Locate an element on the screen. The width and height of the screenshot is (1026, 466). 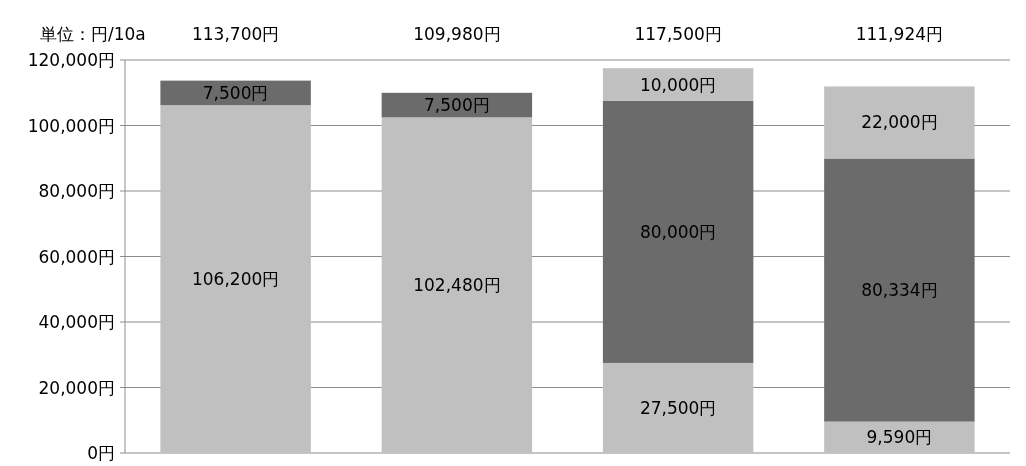
data-label: 80,334円 is located at coordinates (899, 290).